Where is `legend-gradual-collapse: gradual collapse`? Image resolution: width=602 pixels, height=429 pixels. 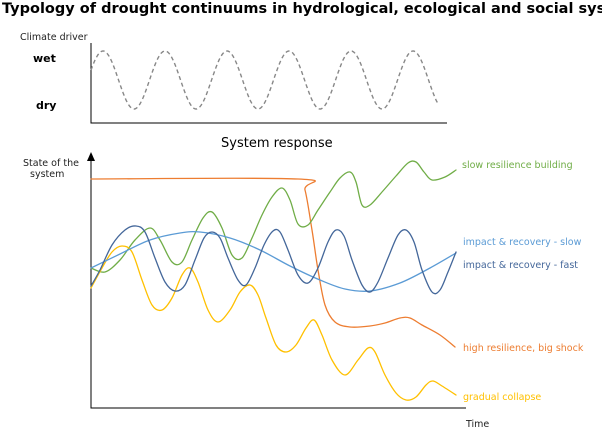 legend-gradual-collapse: gradual collapse is located at coordinates (502, 397).